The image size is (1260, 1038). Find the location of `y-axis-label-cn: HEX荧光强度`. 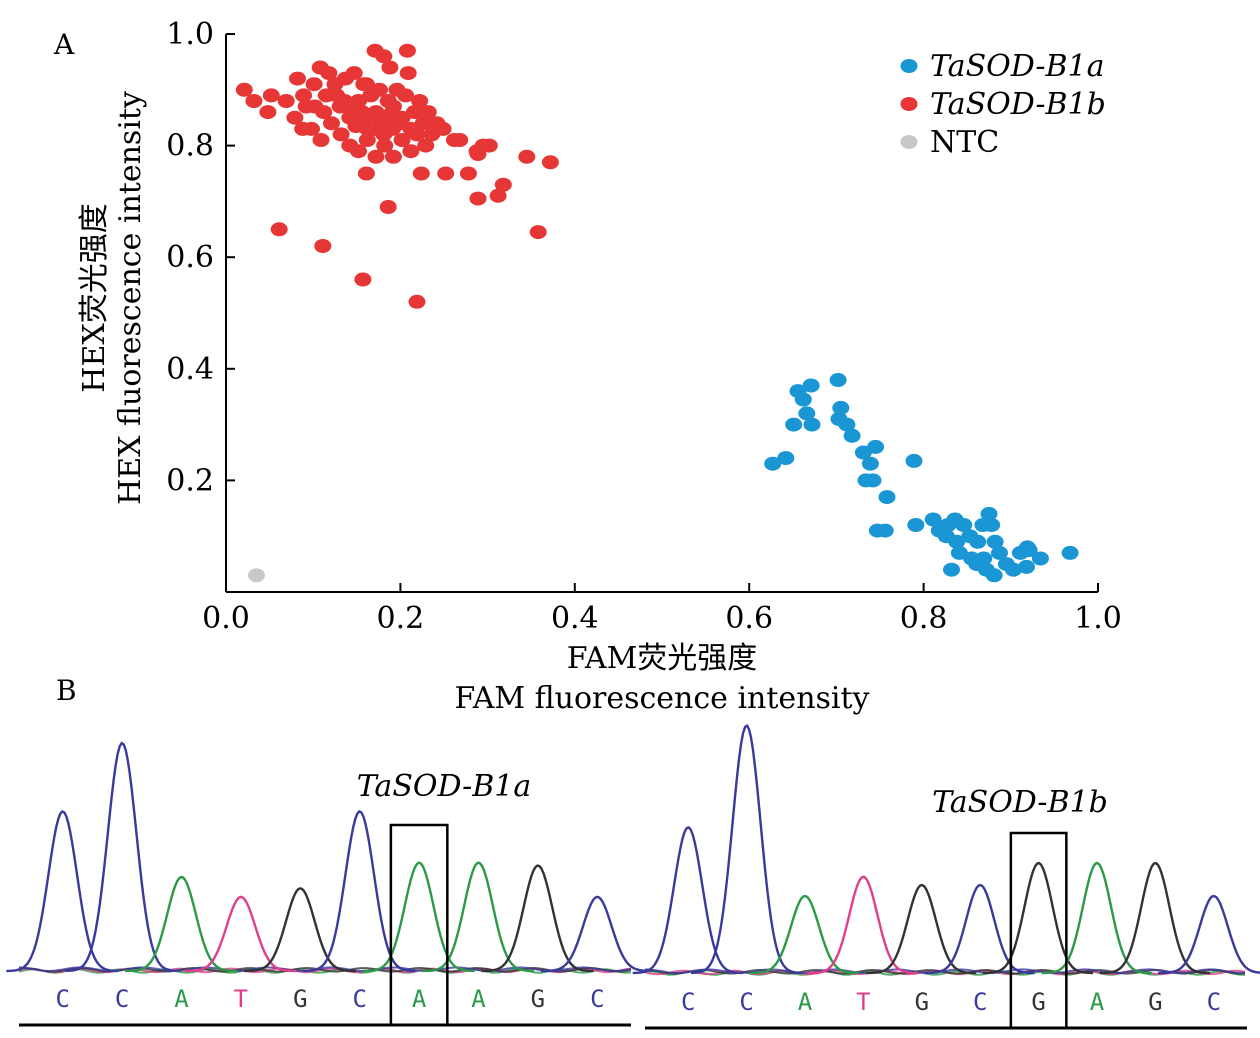

y-axis-label-cn: HEX荧光强度 is located at coordinates (94, 297).